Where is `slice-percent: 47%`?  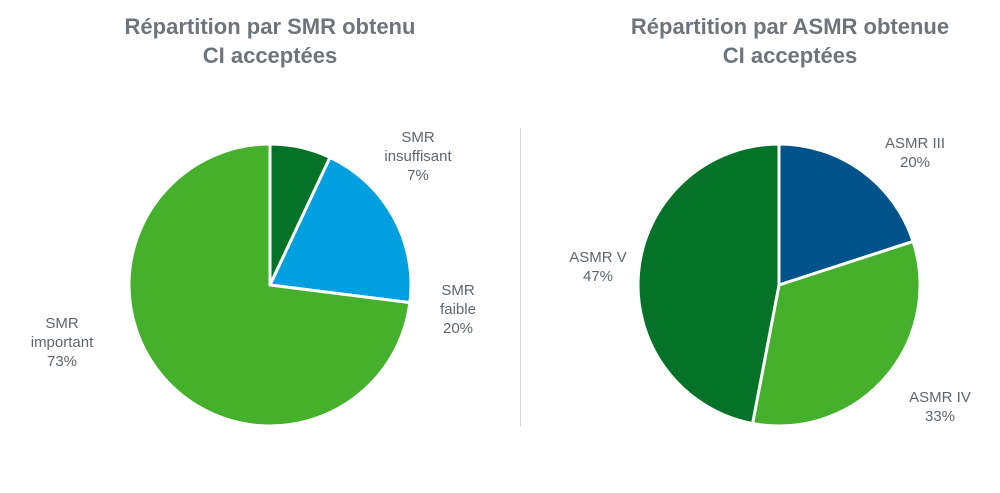 slice-percent: 47% is located at coordinates (598, 276).